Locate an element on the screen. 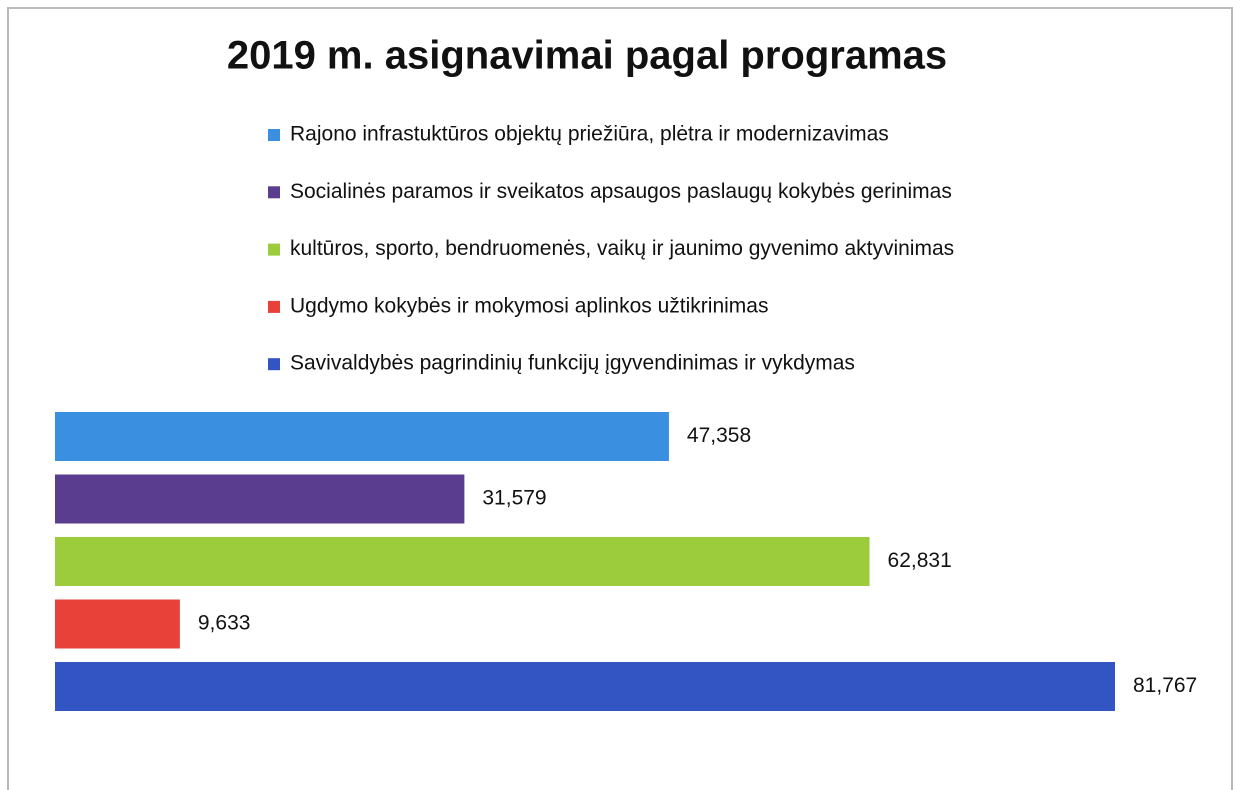 This screenshot has height=790, width=1241. value-label: 81,767 is located at coordinates (1165, 685).